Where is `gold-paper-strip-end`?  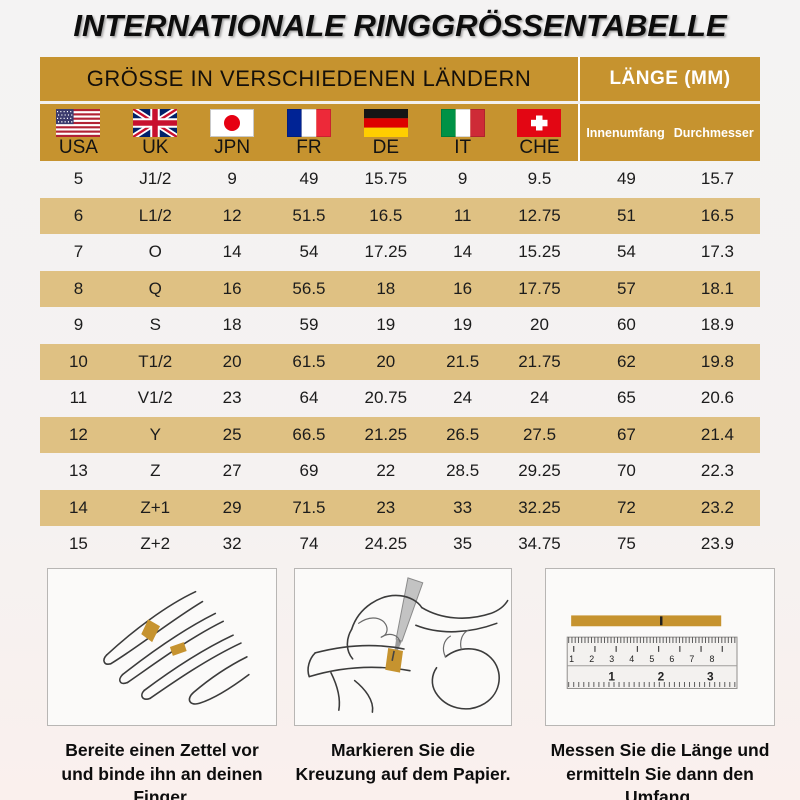
gold-paper-strip-end is located at coordinates (178, 649).